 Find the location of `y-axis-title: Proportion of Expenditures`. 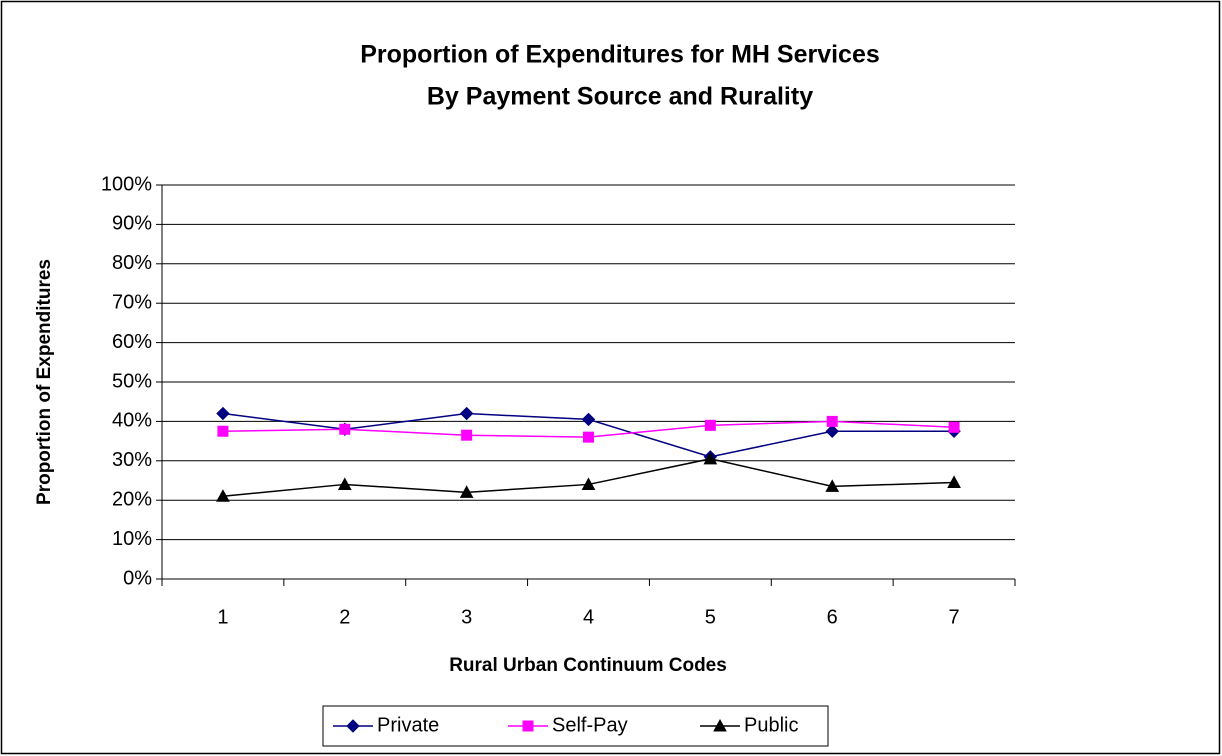

y-axis-title: Proportion of Expenditures is located at coordinates (44, 382).